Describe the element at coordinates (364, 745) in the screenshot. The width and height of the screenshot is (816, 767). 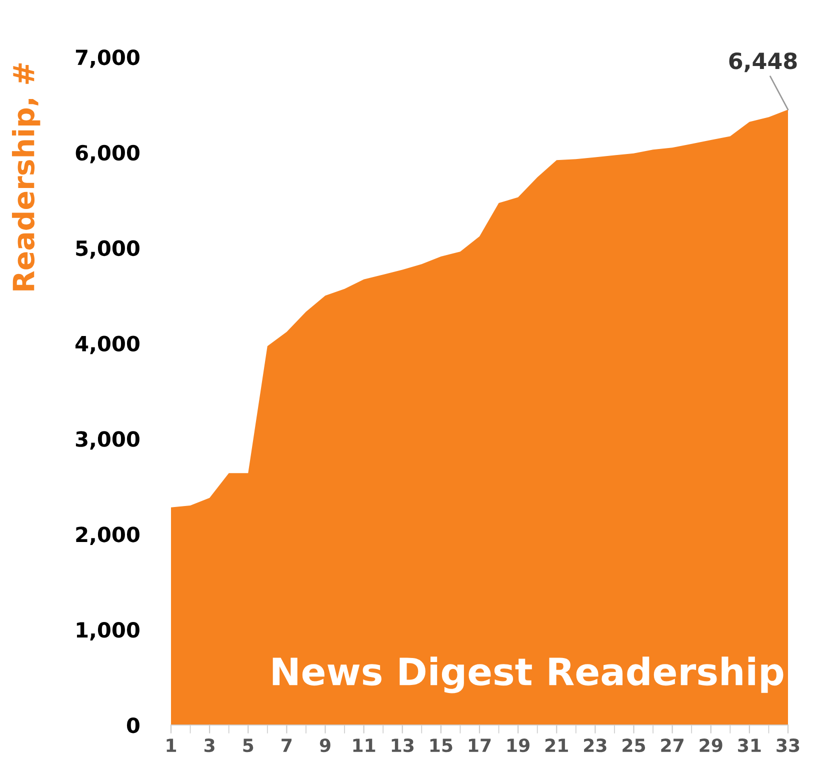
I see `x-tick-label: 11` at that location.